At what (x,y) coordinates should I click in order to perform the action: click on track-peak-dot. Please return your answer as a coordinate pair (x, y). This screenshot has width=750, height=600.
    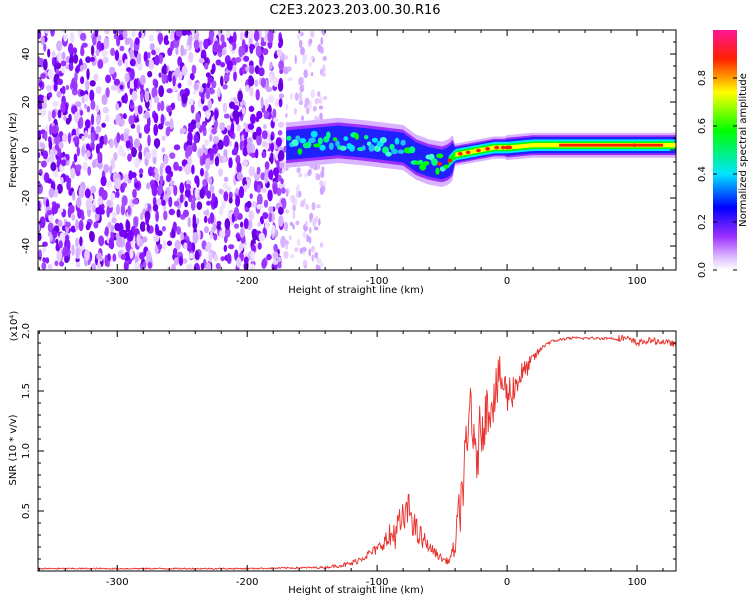
    Looking at the image, I should click on (450, 160).